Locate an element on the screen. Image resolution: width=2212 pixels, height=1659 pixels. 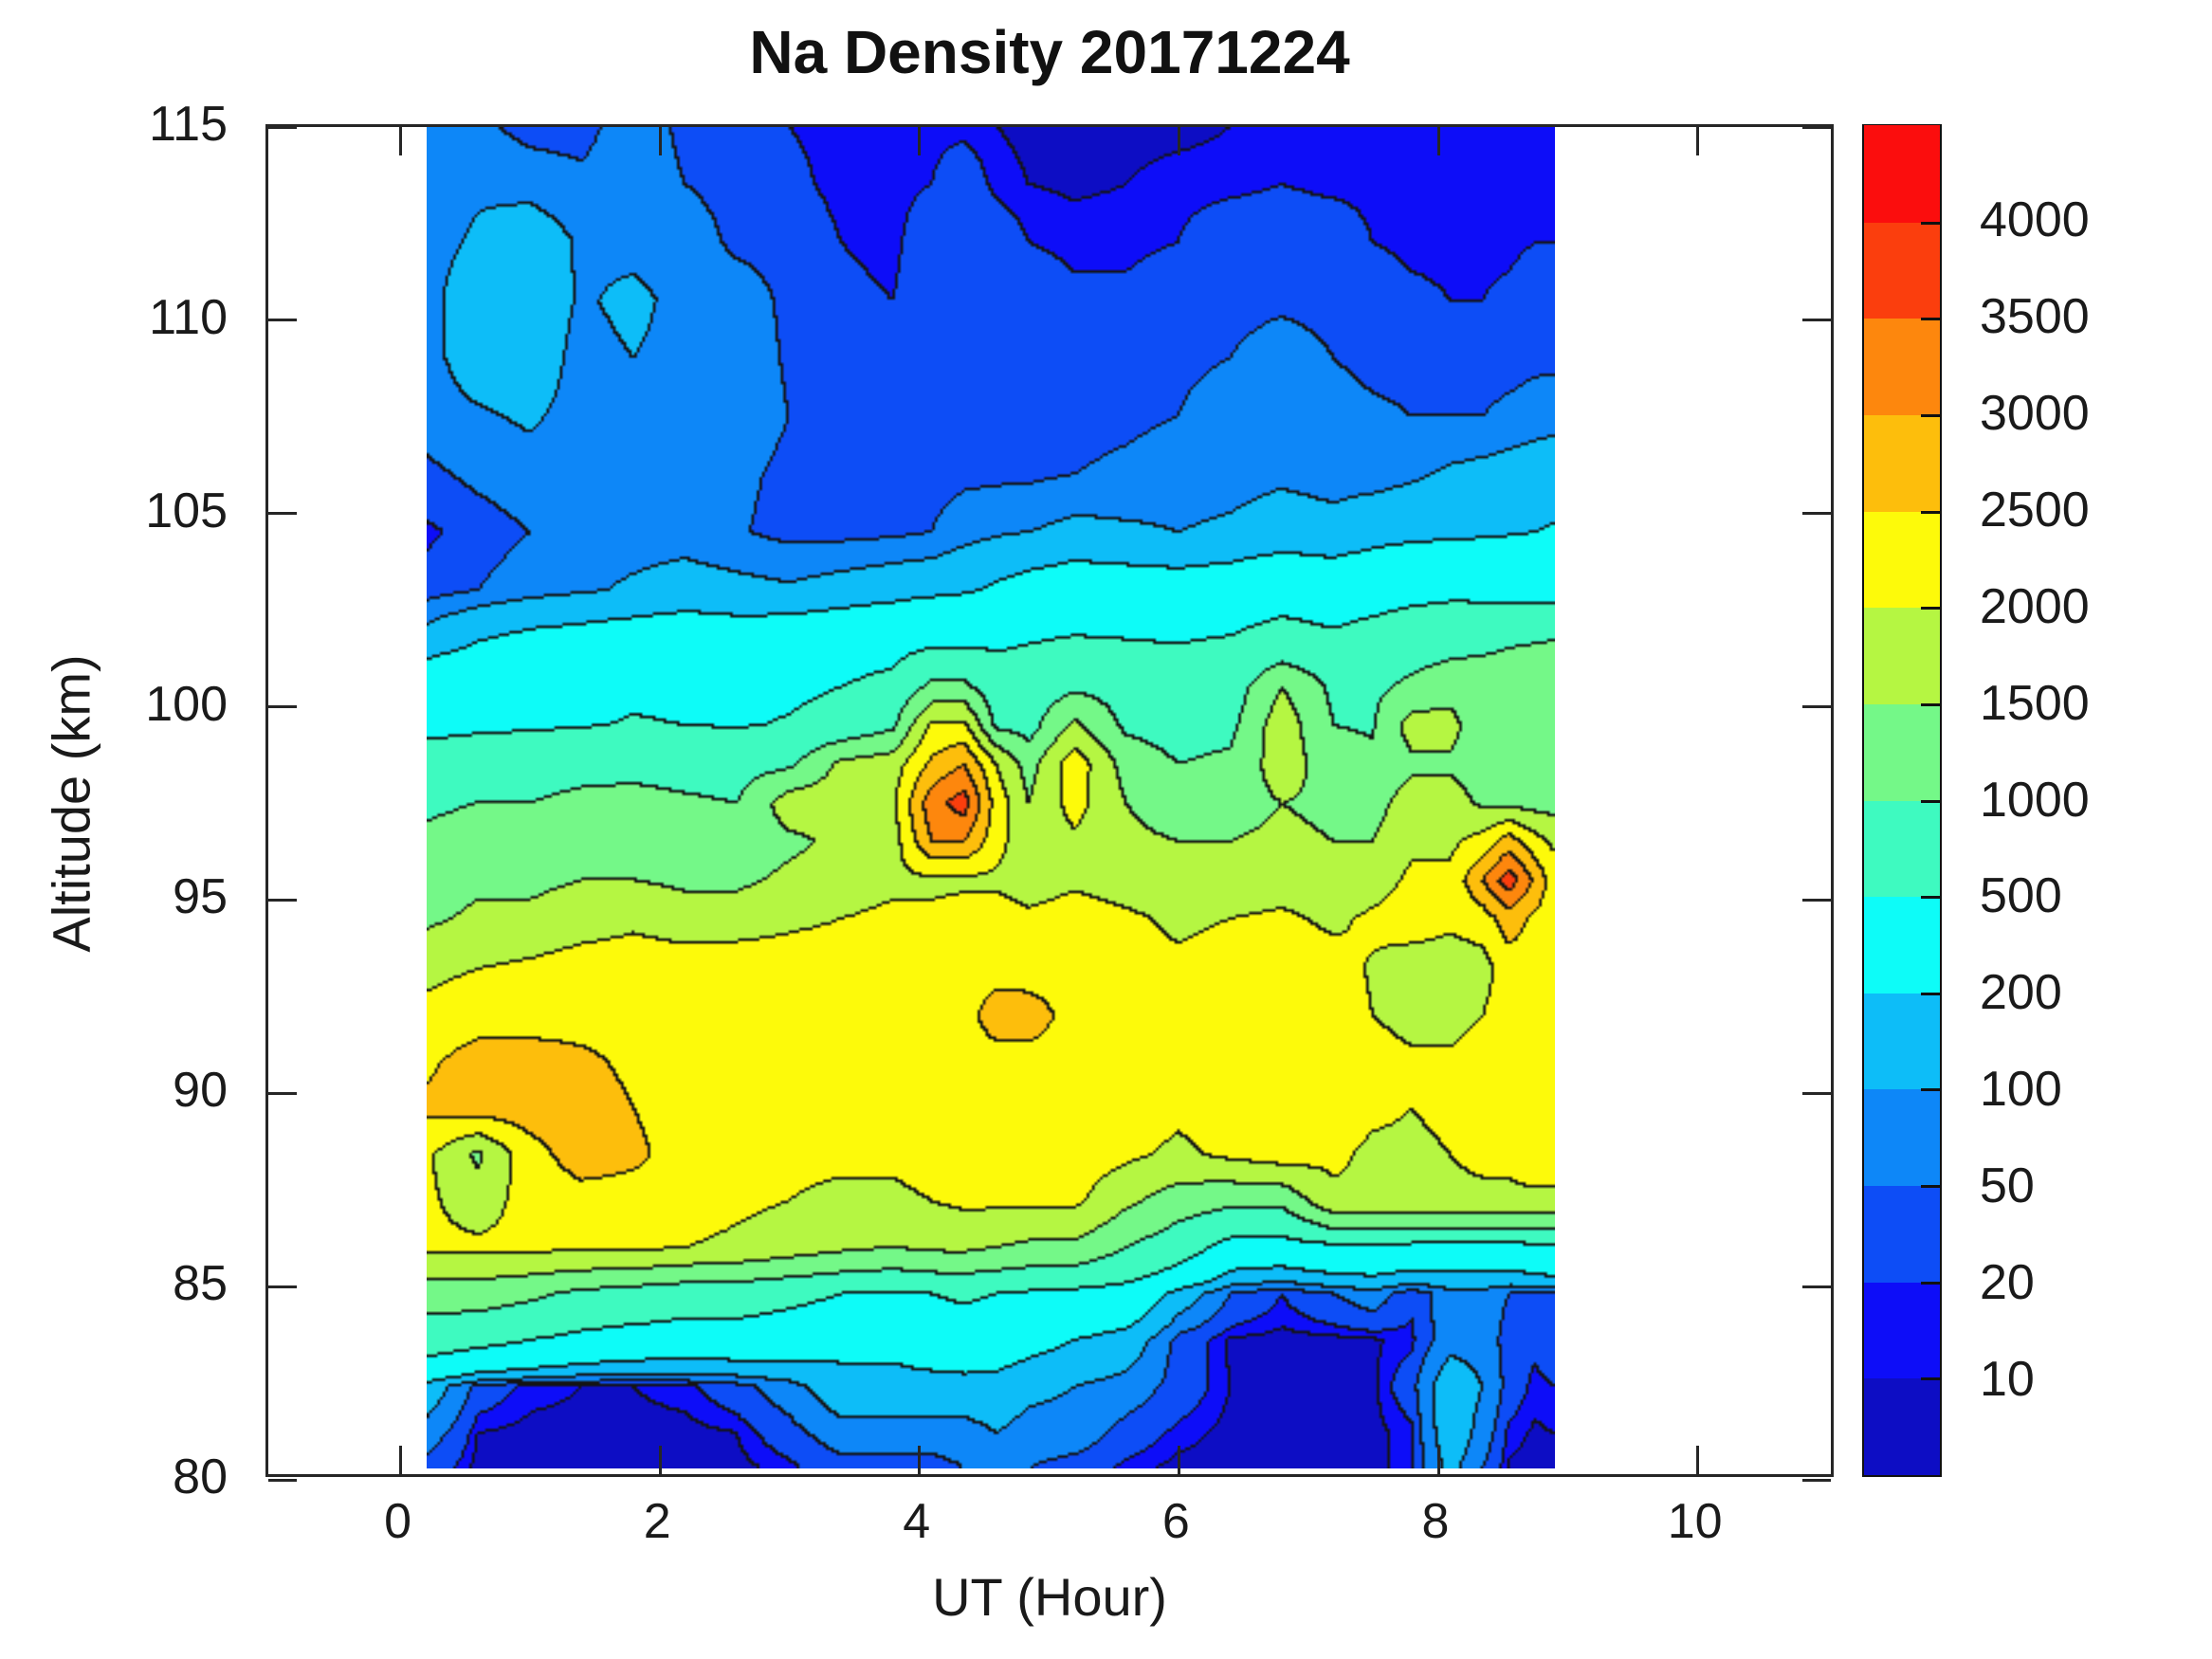
x-tick-label: 10 is located at coordinates (1695, 1521).